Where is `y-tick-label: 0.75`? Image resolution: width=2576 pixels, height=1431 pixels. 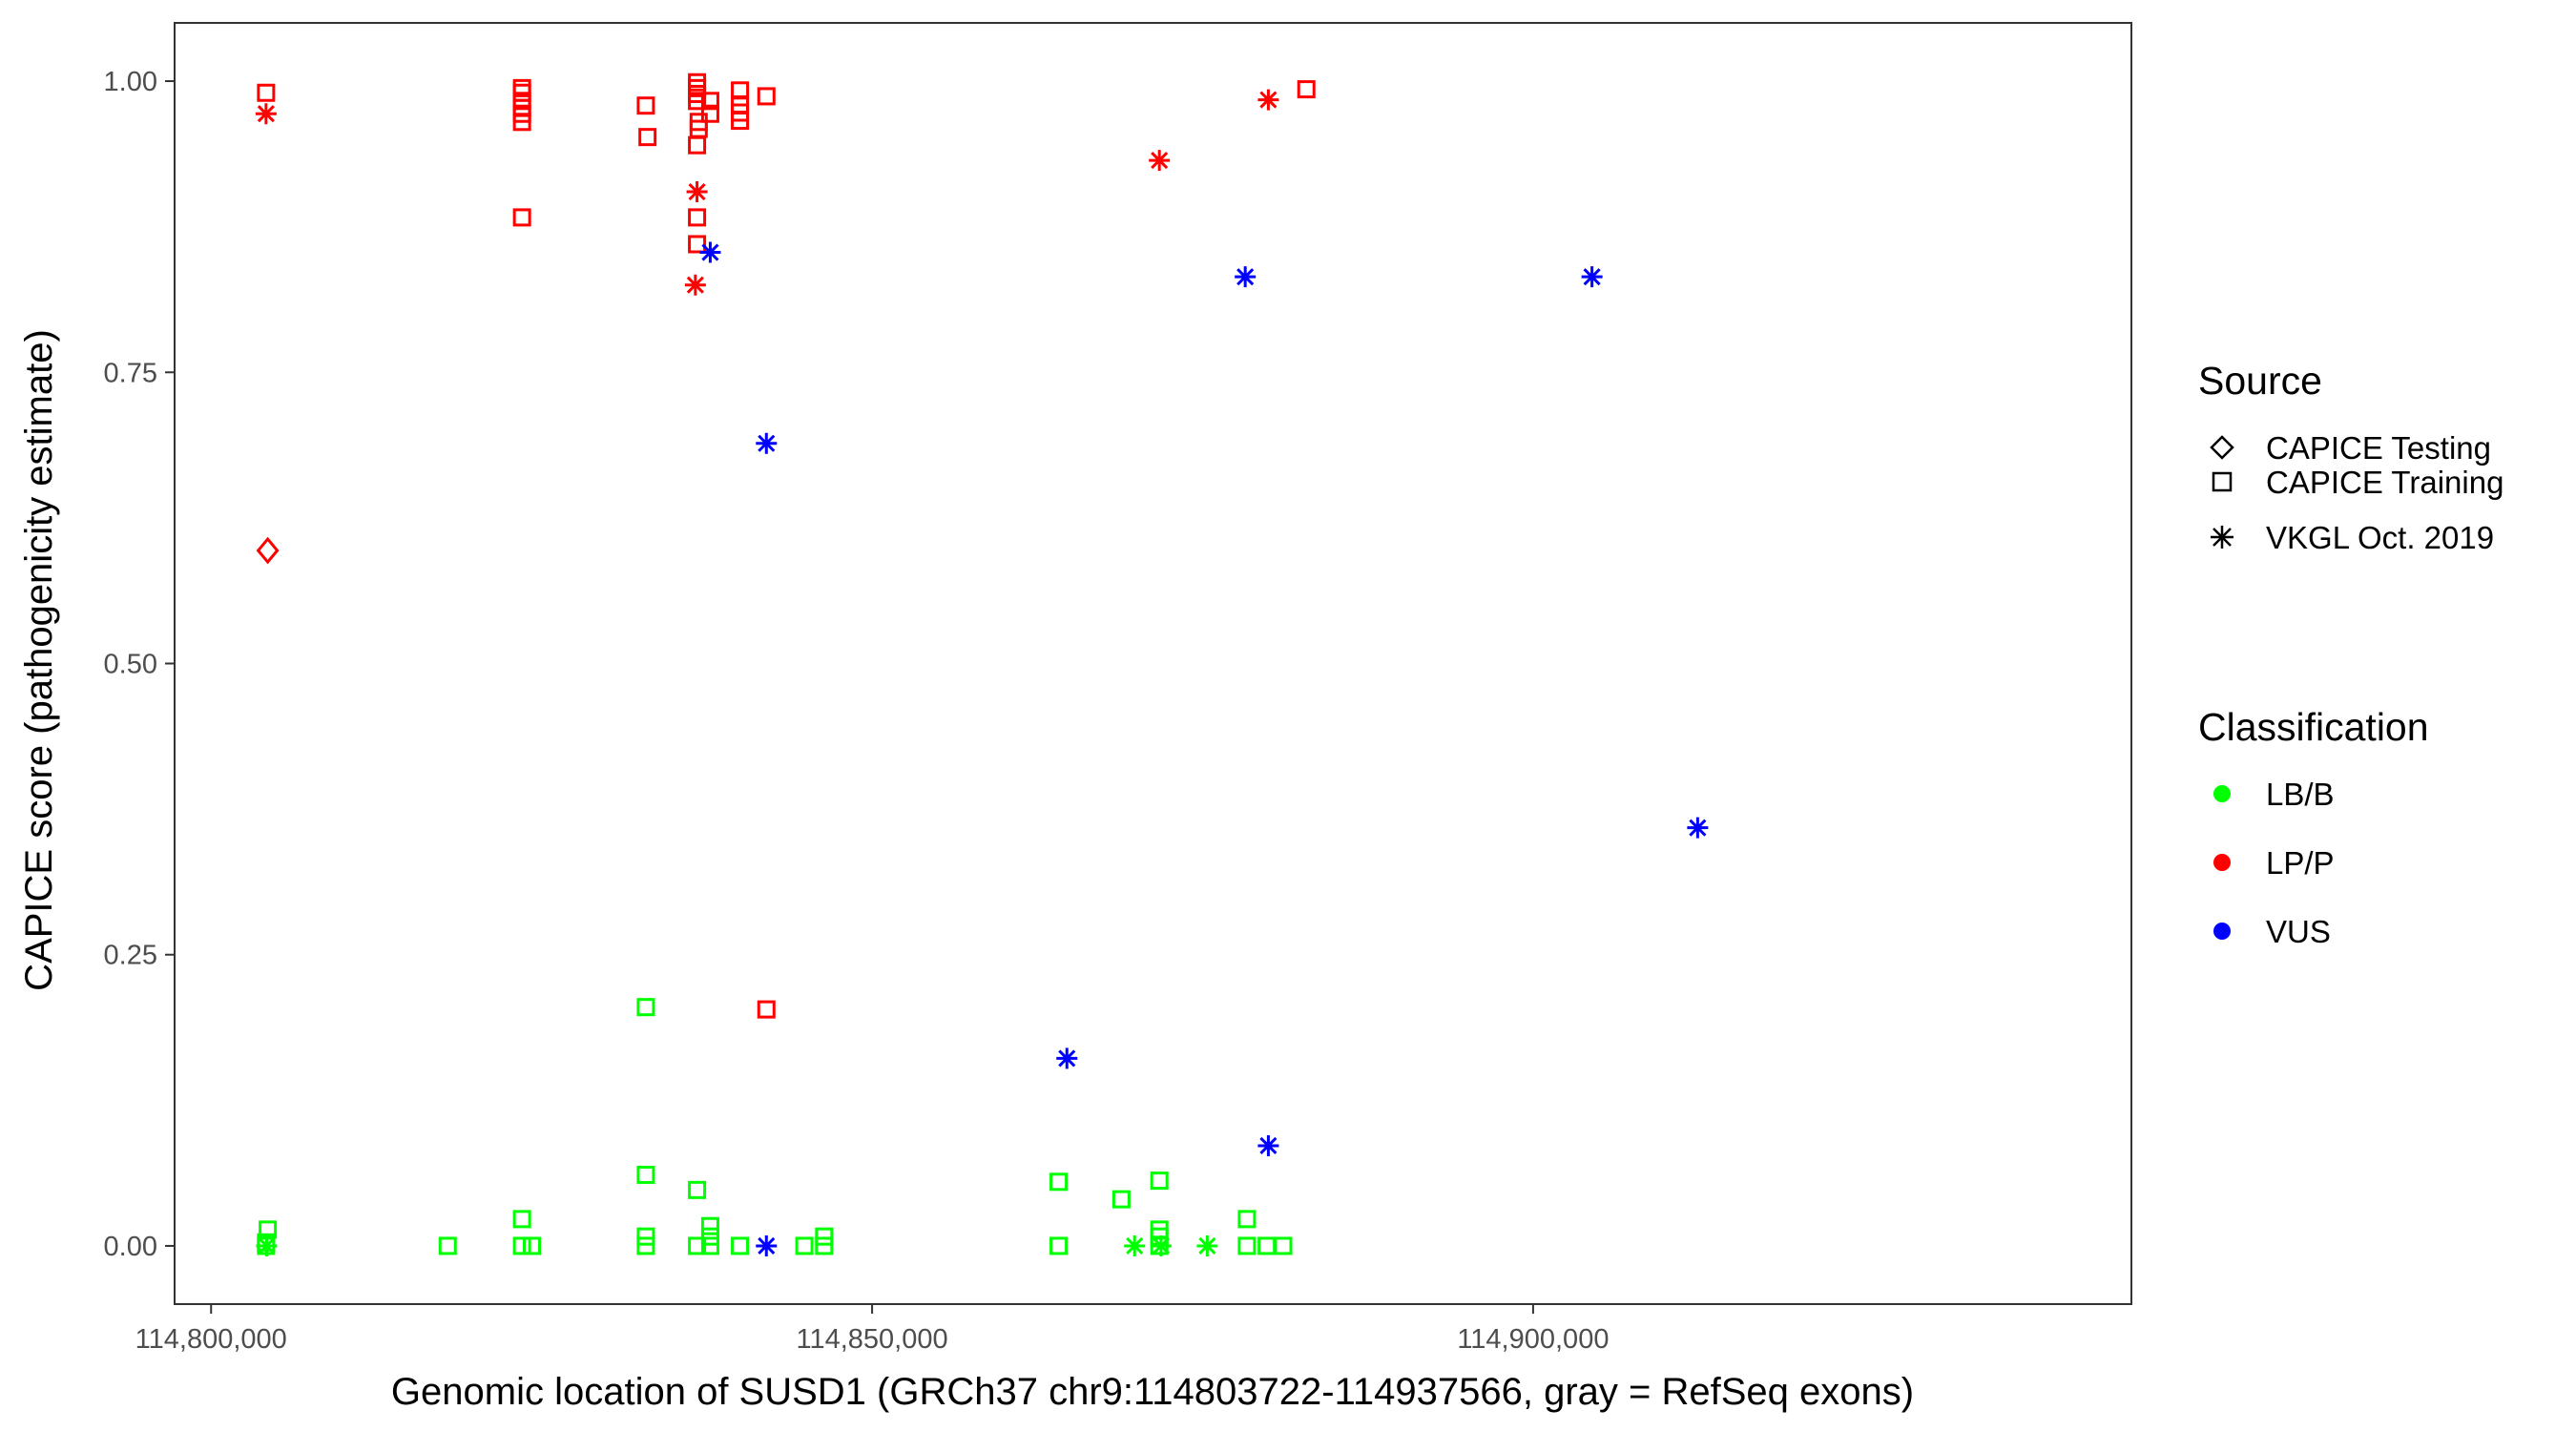
y-tick-label: 0.75 is located at coordinates (130, 373).